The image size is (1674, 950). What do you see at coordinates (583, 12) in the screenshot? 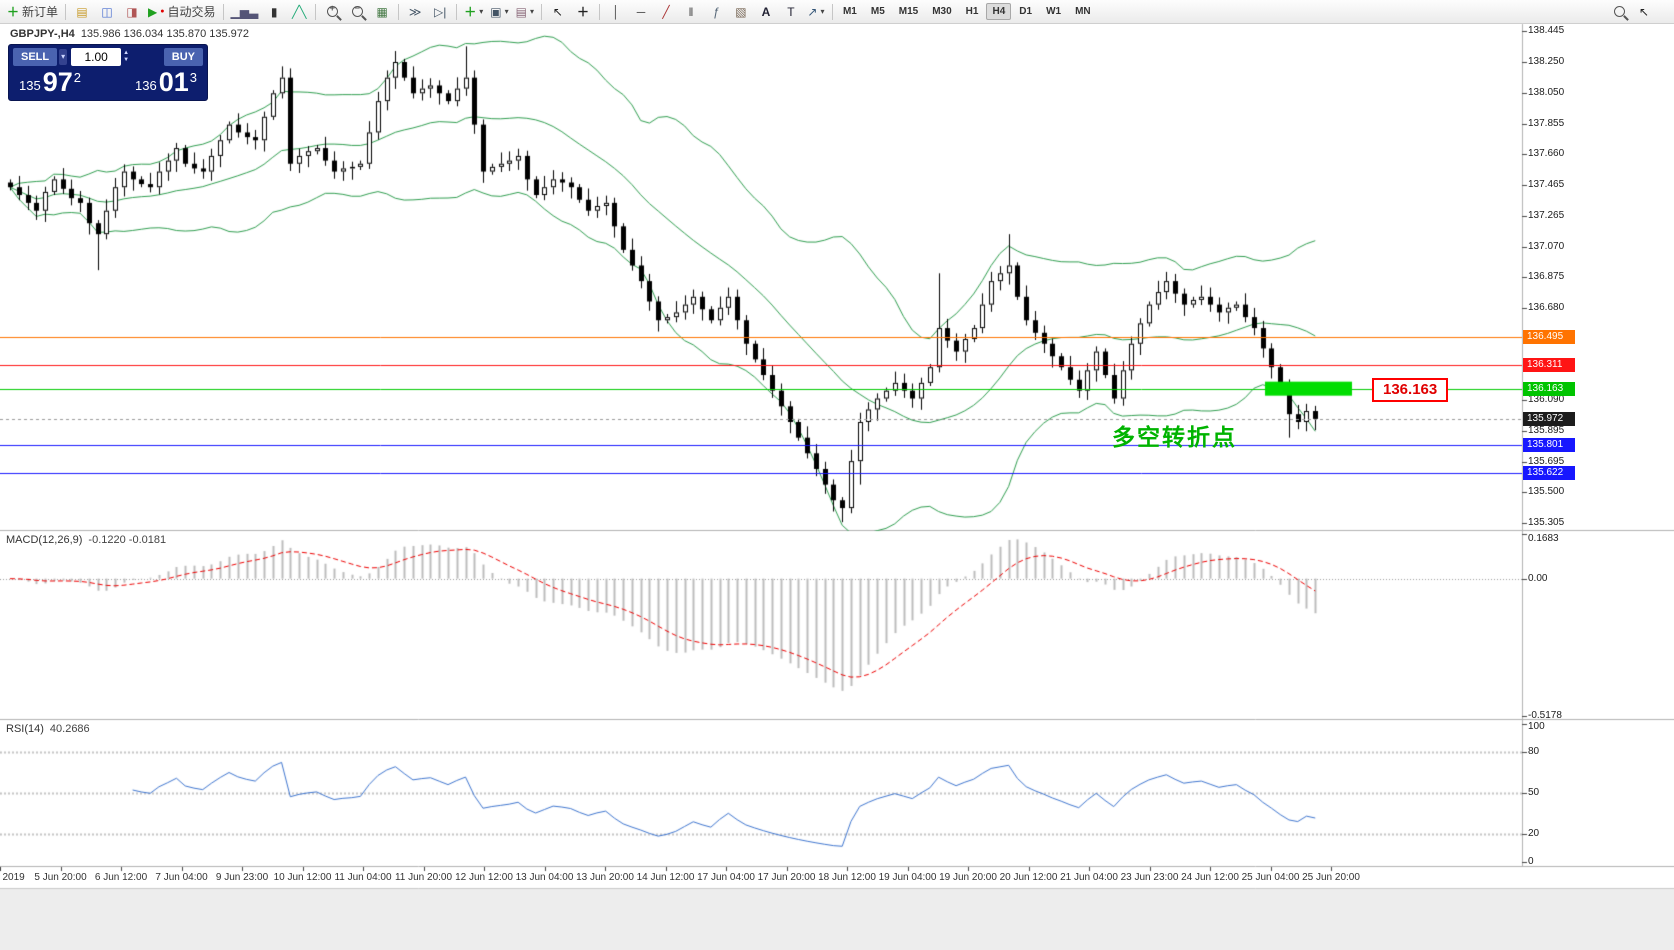
I see `crosshair-tool-button: ＋` at bounding box center [583, 12].